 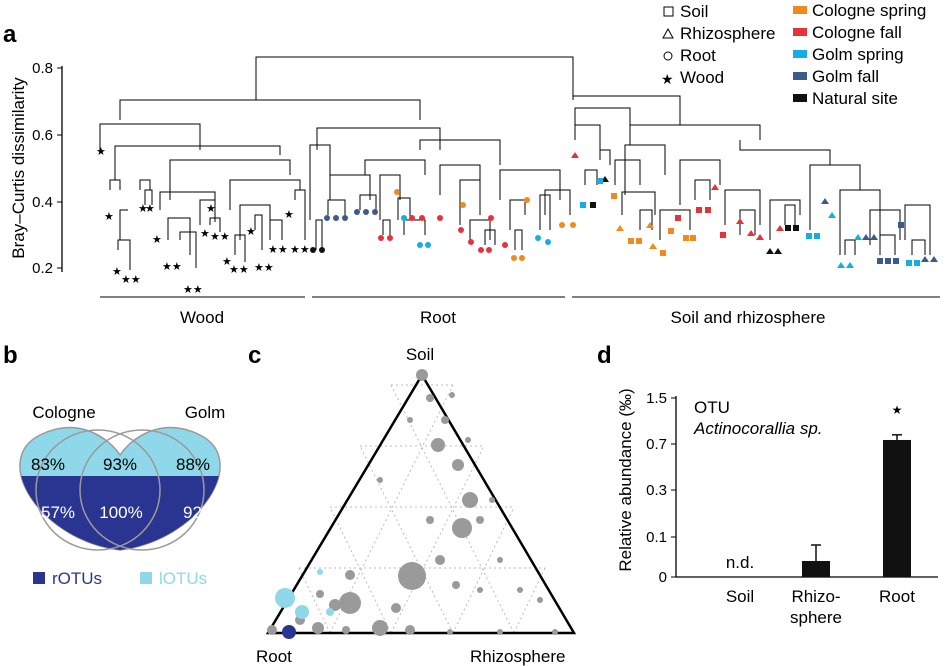 I want to click on y-tick-label: 0.8, so click(x=42, y=68).